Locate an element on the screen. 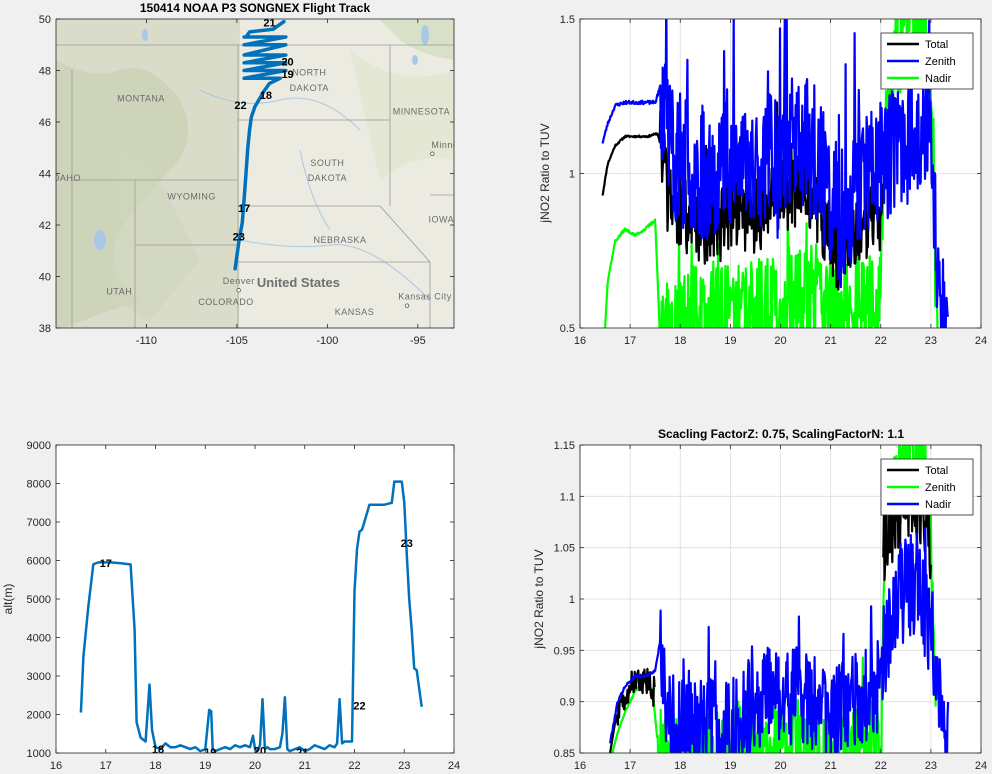  map-hour-label: 18 is located at coordinates (266, 96).